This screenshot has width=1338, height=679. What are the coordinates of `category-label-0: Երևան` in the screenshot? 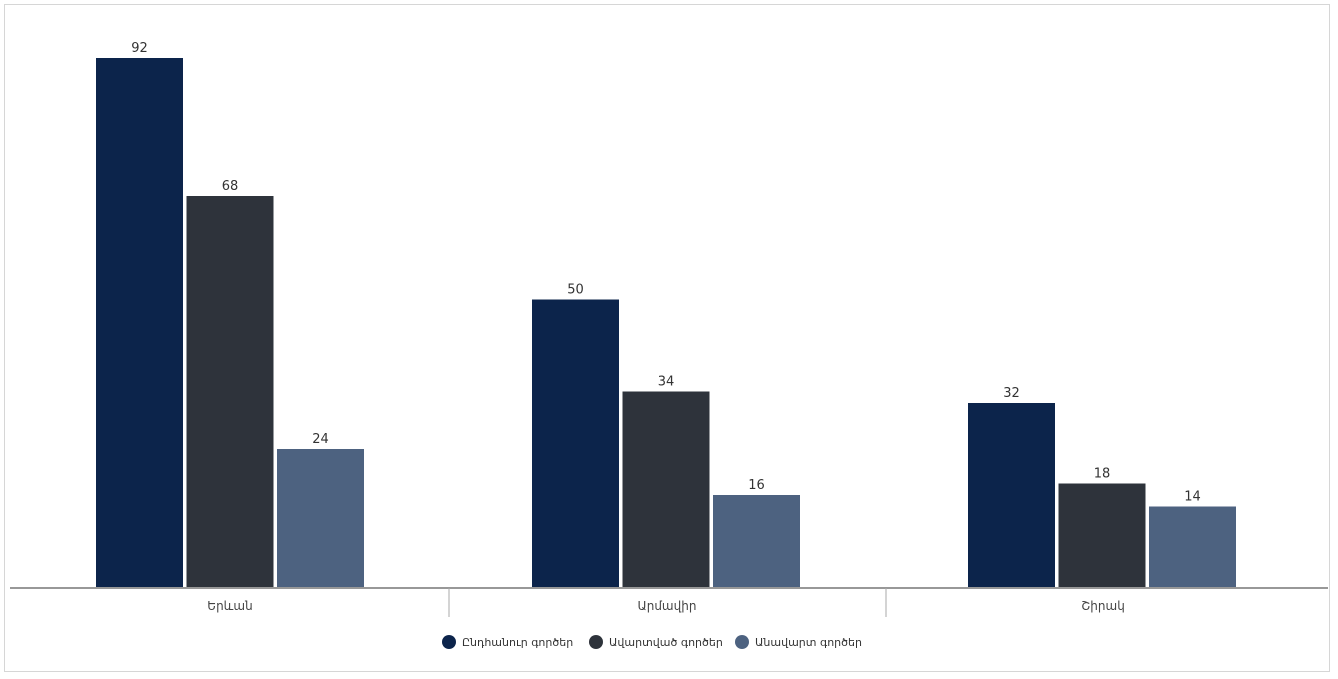 It's located at (229, 606).